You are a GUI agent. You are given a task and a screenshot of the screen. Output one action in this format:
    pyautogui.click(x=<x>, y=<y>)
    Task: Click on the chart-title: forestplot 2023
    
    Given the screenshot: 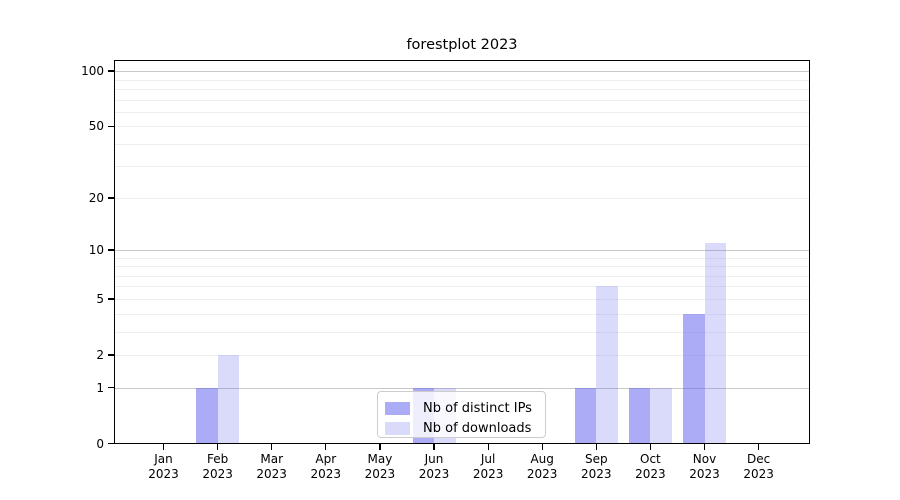 What is the action you would take?
    pyautogui.click(x=462, y=45)
    